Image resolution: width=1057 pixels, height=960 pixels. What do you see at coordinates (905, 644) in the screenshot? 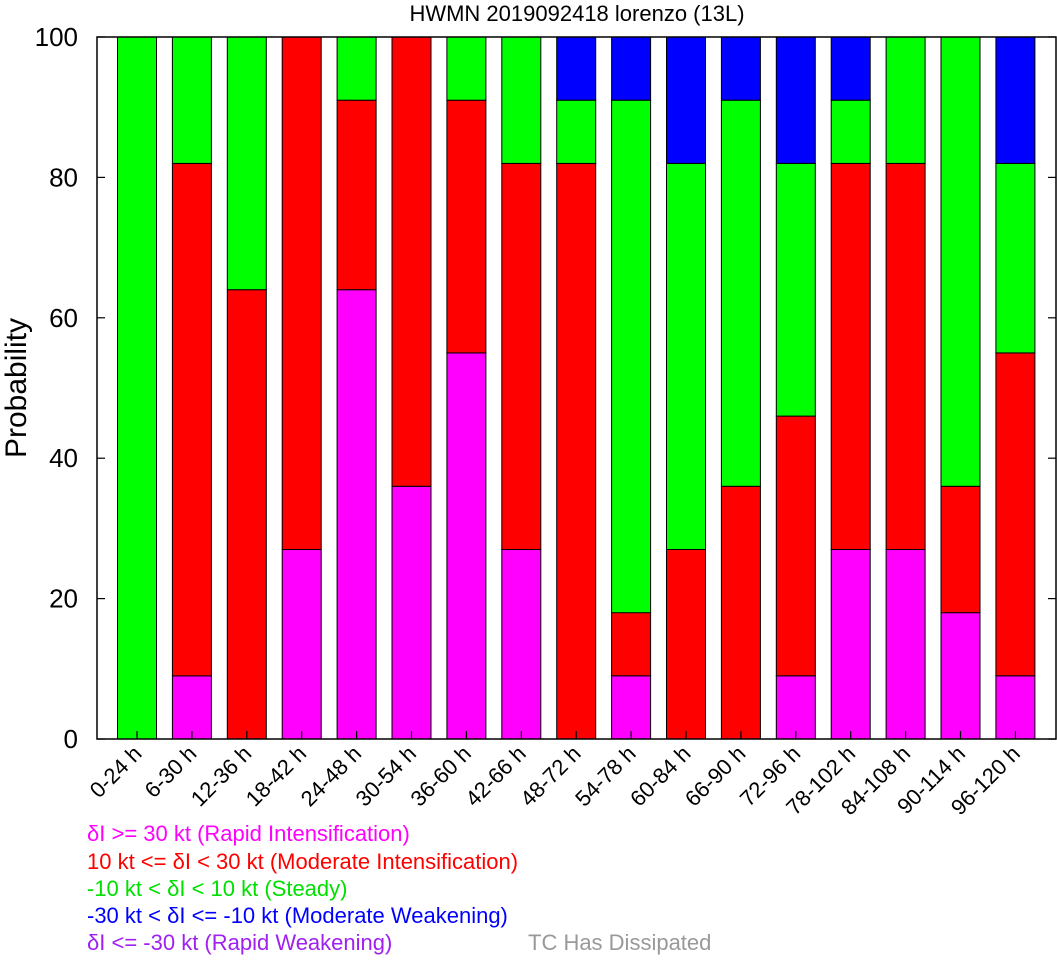
I see `bar-segment-84-108h-s0` at bounding box center [905, 644].